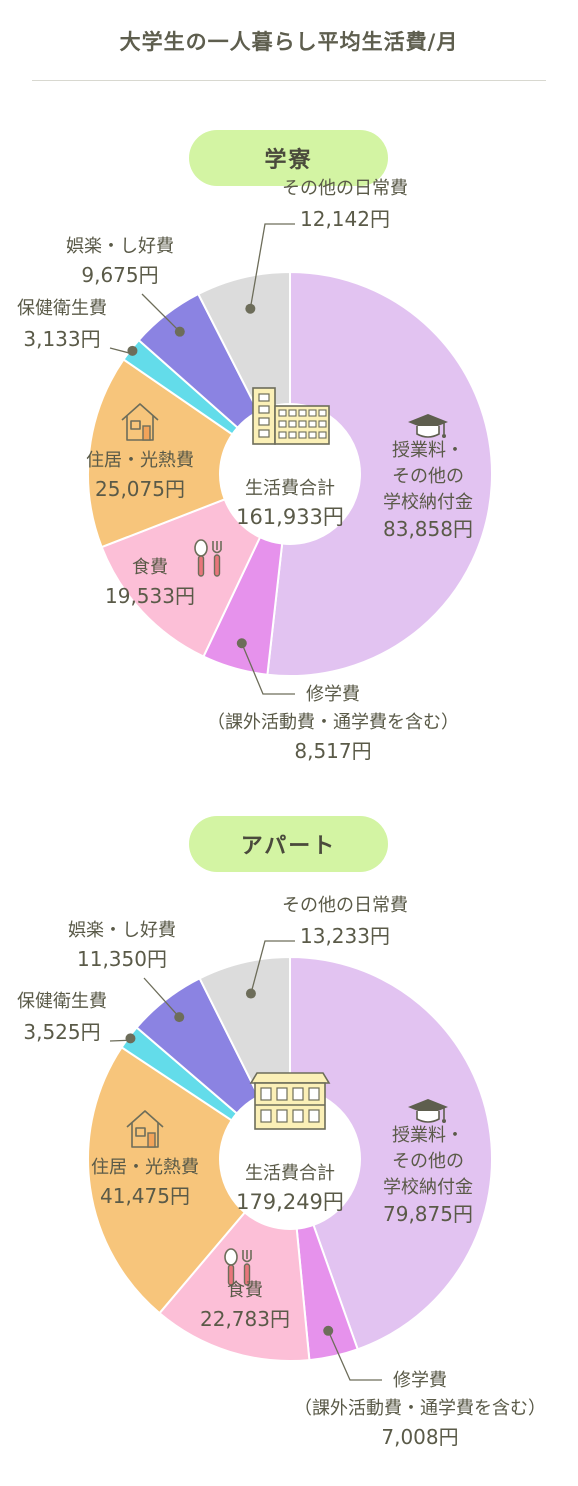  What do you see at coordinates (119, 275) in the screenshot?
I see `slice-value: 9,675円` at bounding box center [119, 275].